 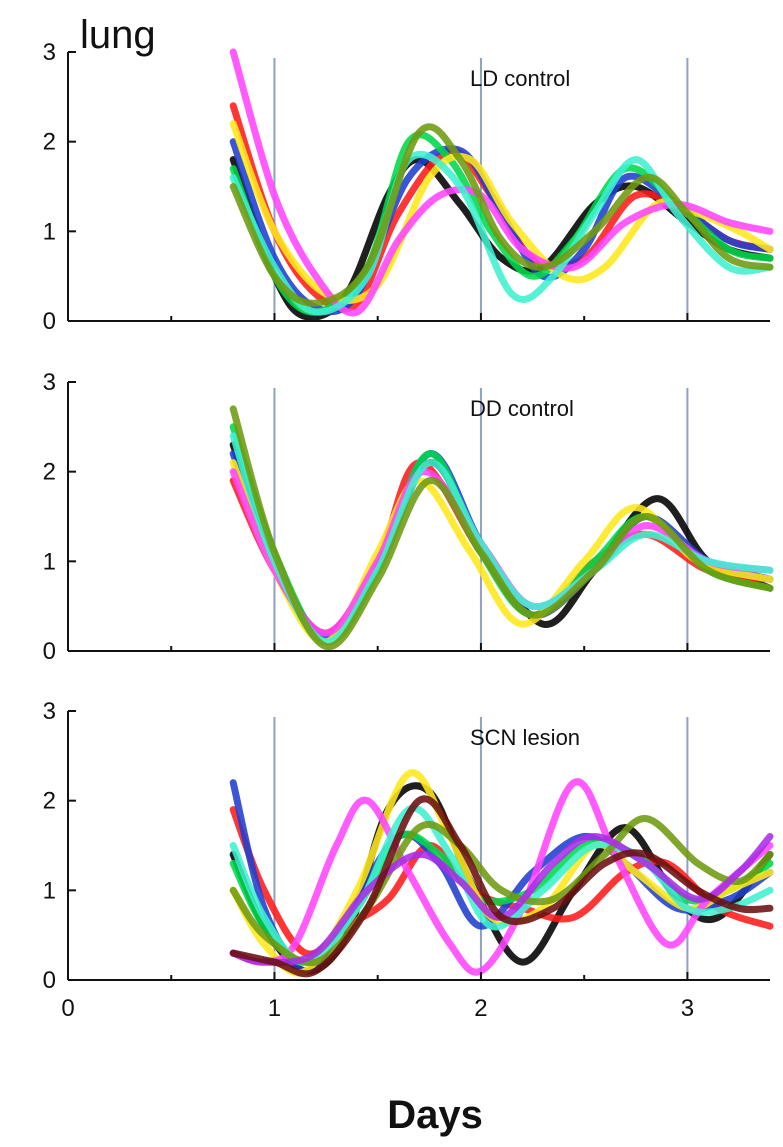 I want to click on panel-label: LD control, so click(x=520, y=78).